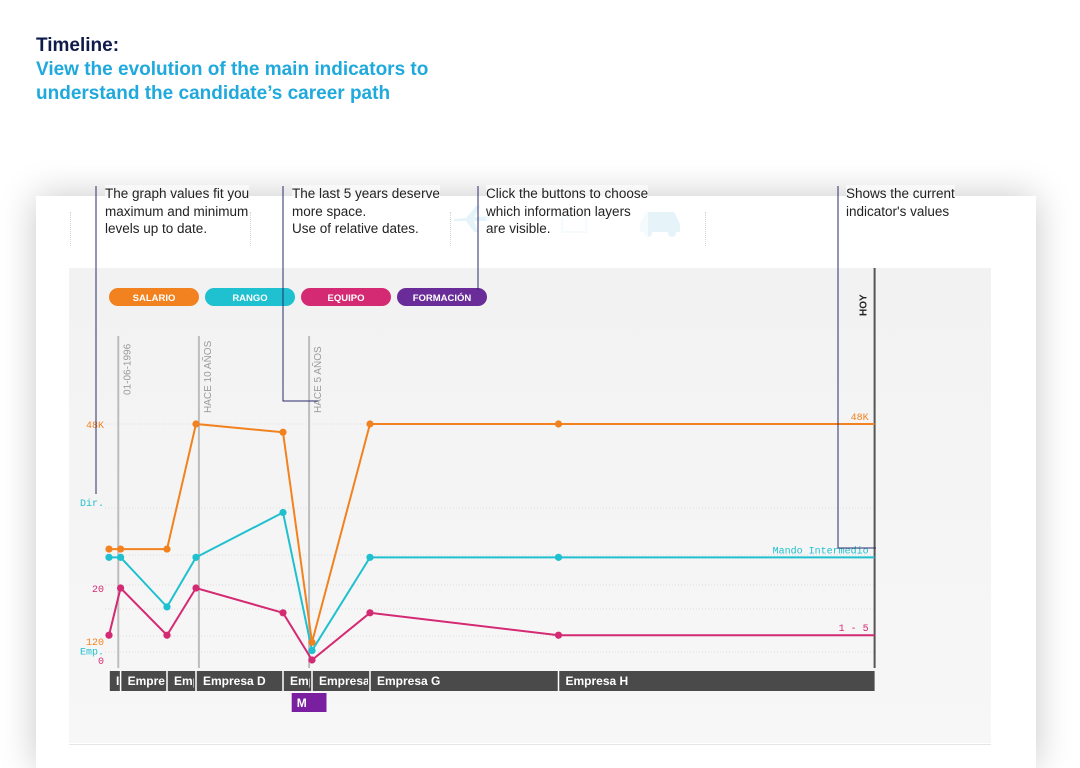 This screenshot has height=768, width=1080. I want to click on date-marker-label: HACE 10 AÑOS, so click(207, 376).